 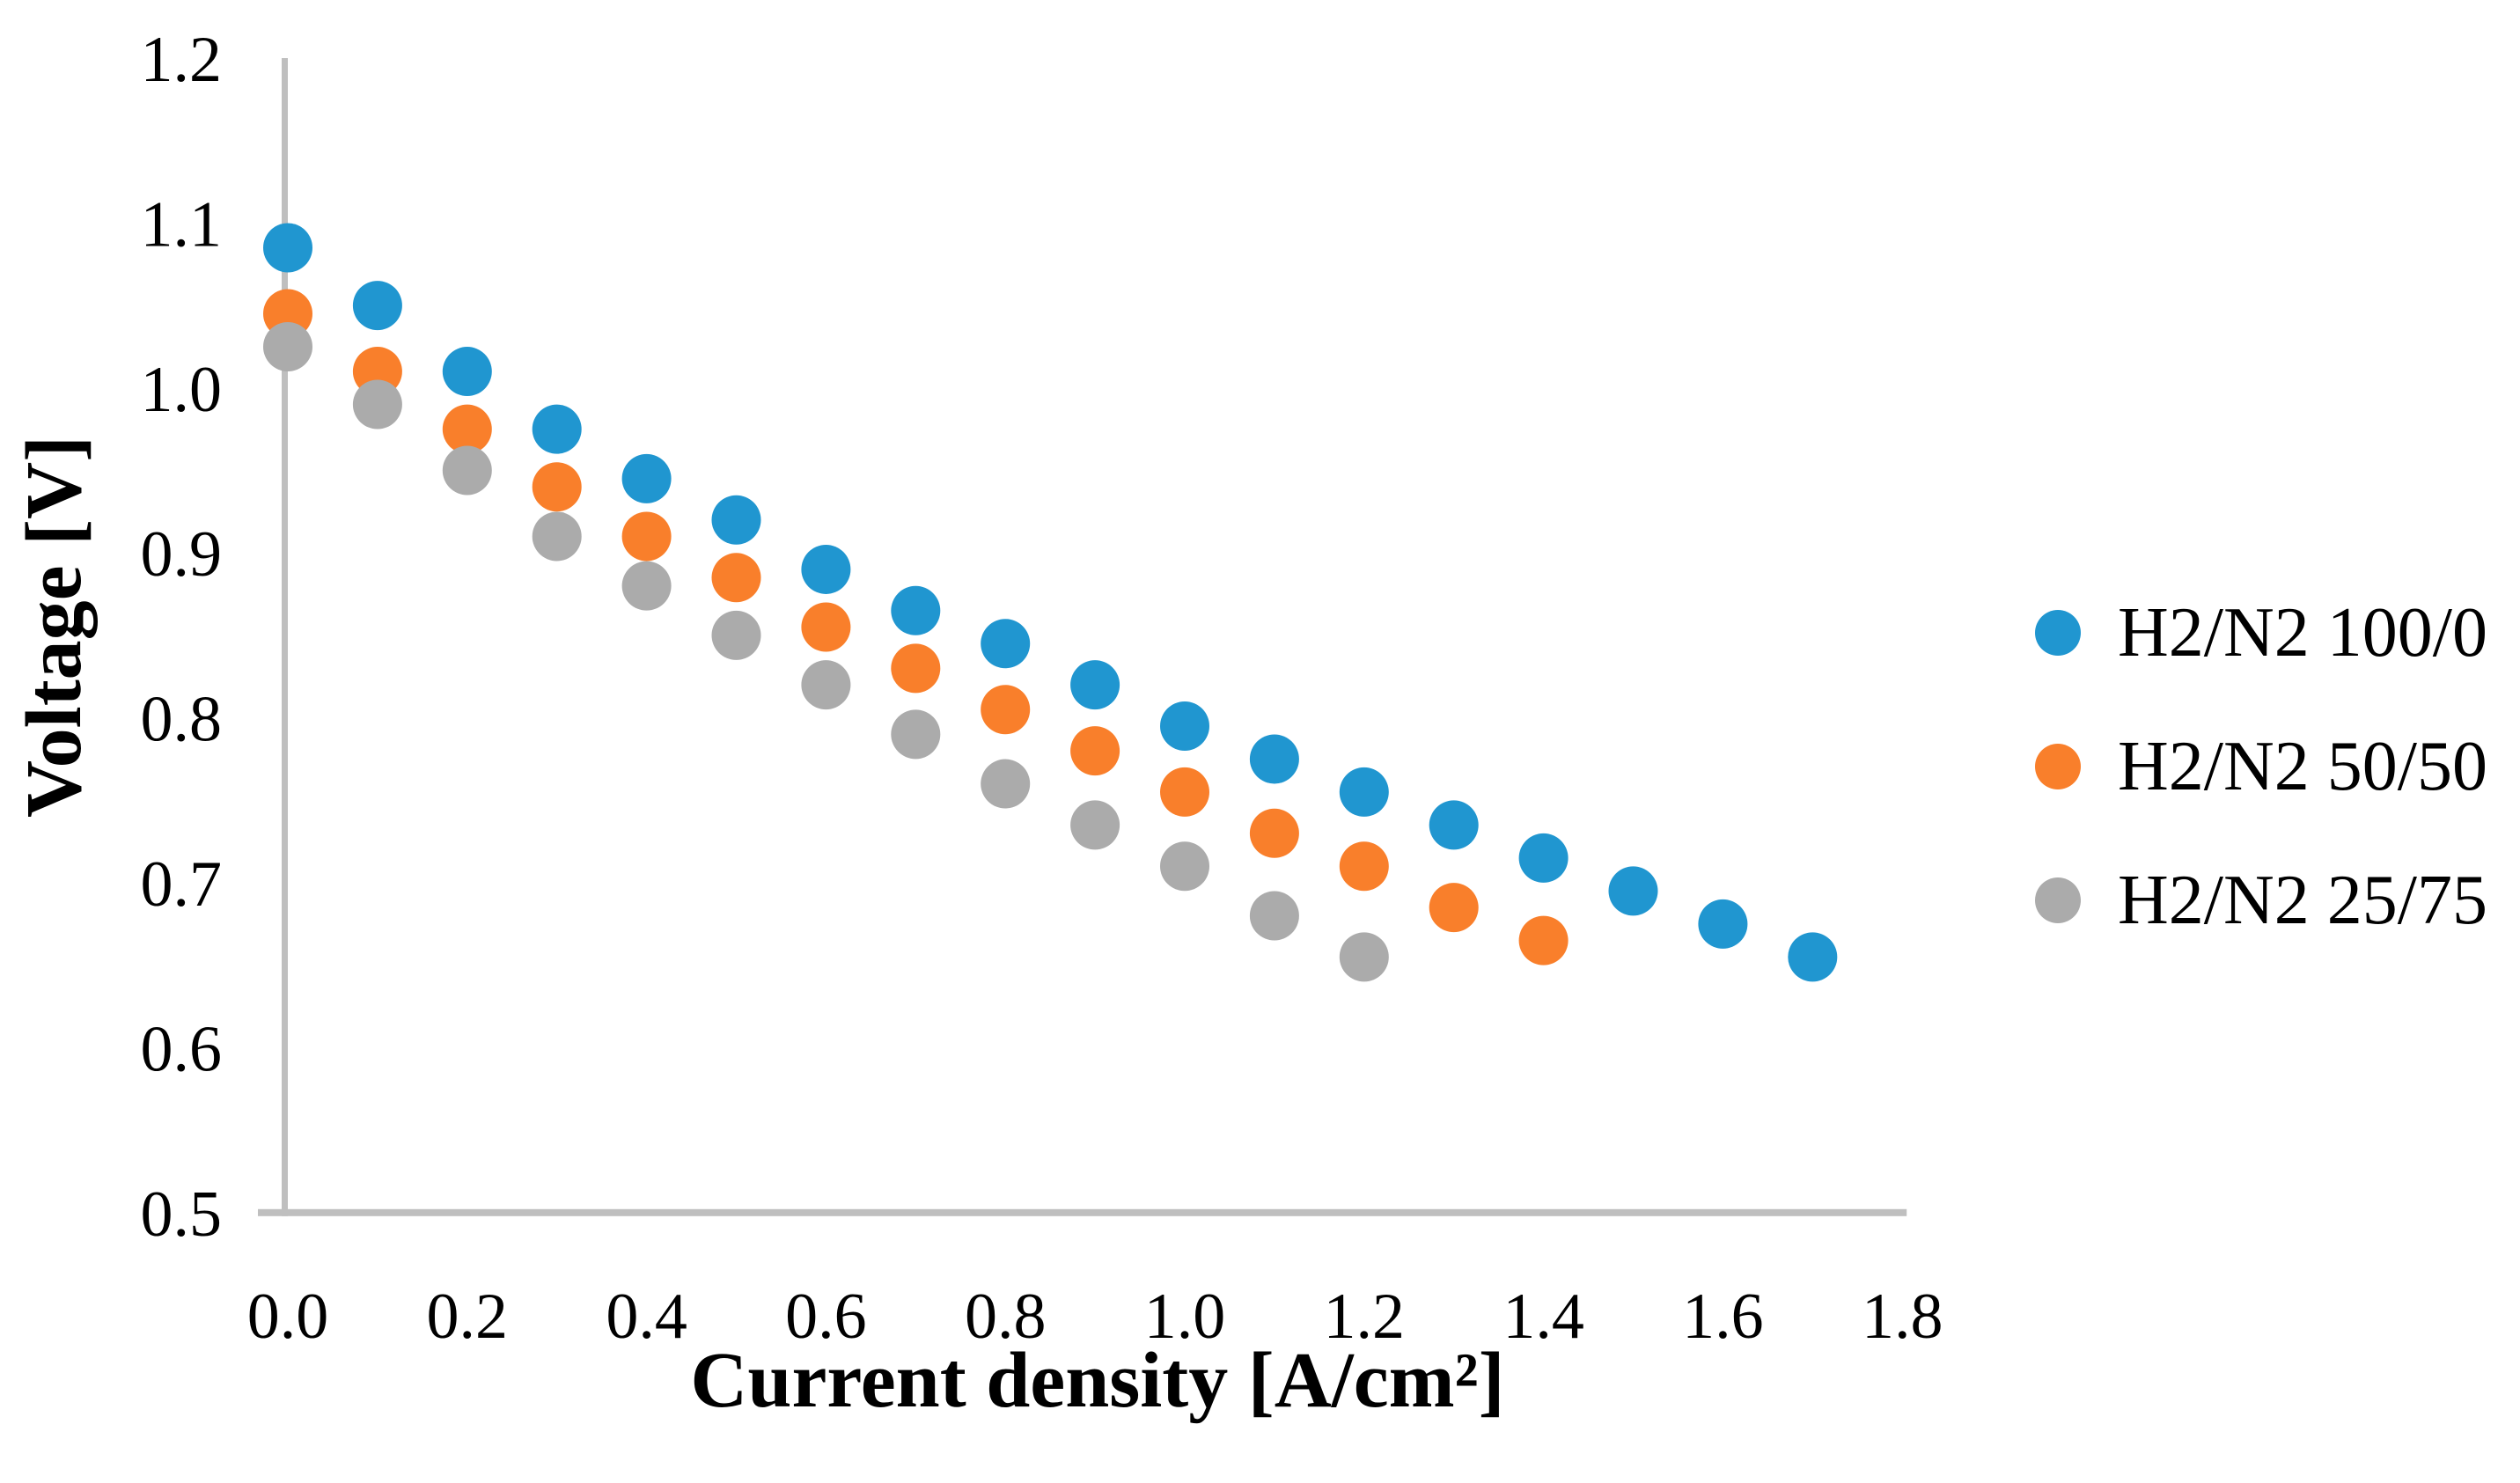 I want to click on x-tick-label: 0.2, so click(x=468, y=1317).